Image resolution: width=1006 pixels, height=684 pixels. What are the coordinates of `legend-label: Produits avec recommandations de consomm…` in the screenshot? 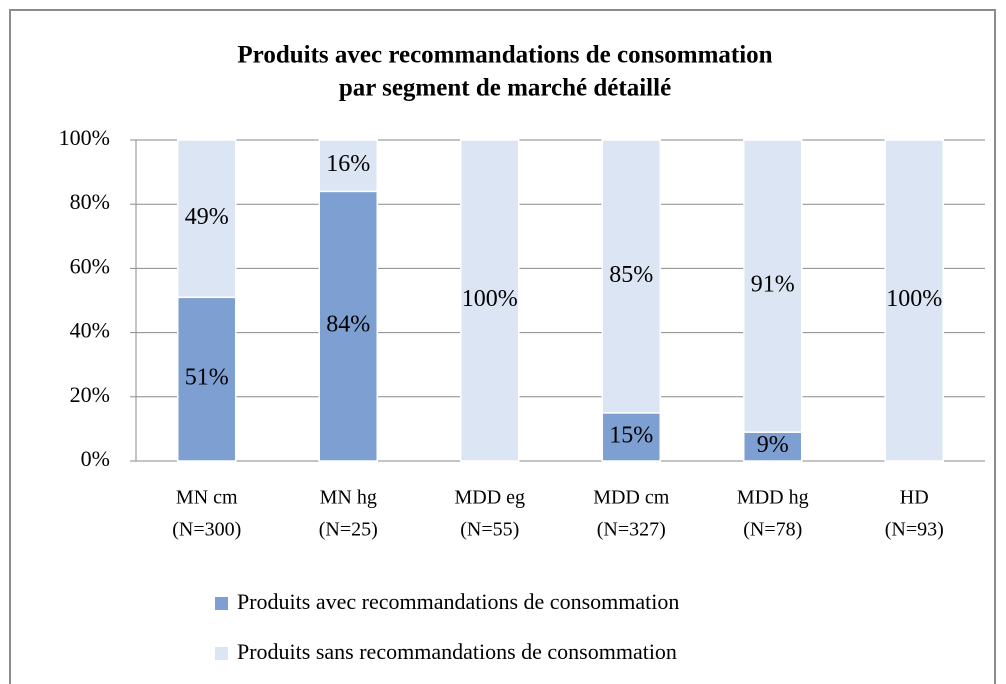 It's located at (458, 601).